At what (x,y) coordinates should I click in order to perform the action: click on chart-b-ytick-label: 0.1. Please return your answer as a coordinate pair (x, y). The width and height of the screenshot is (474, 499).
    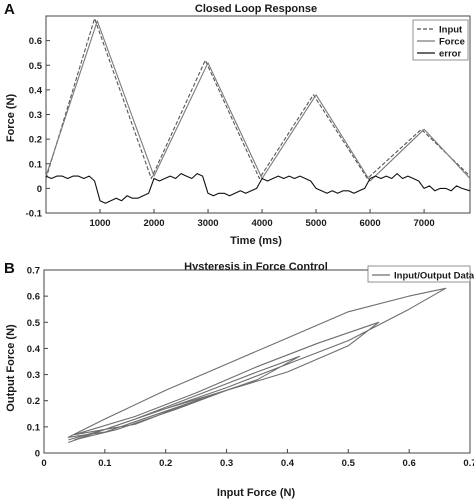
    Looking at the image, I should click on (34, 427).